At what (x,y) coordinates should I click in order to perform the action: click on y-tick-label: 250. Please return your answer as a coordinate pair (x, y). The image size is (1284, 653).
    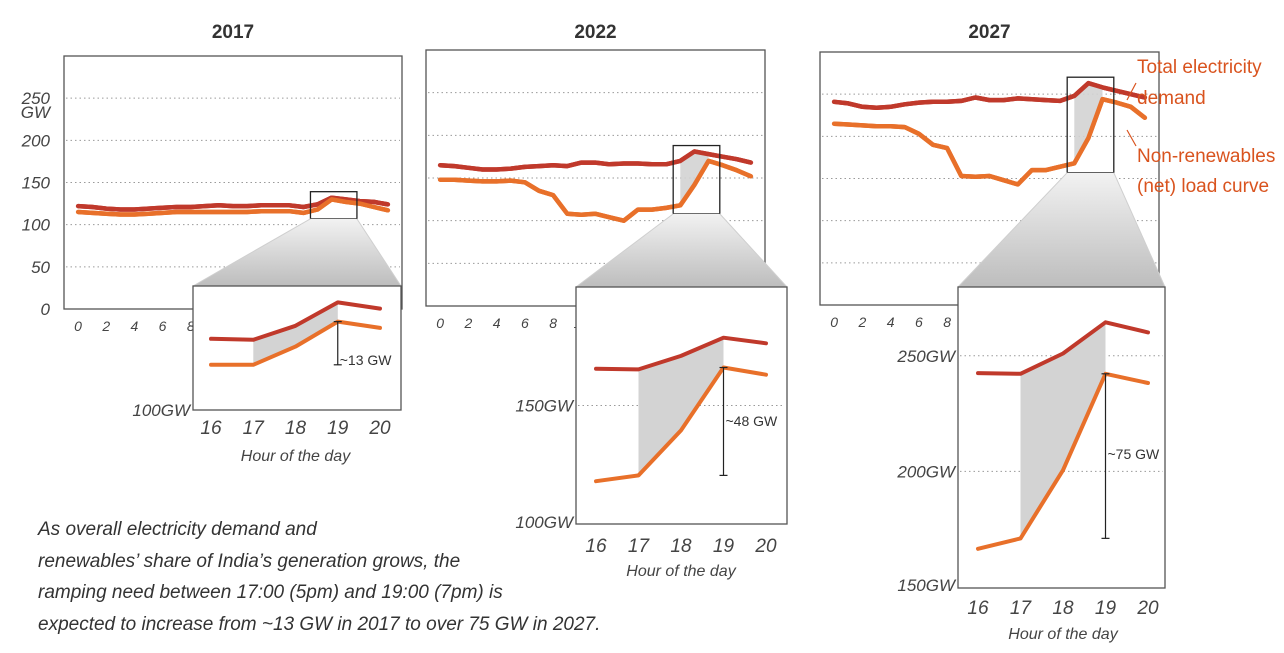
    Looking at the image, I should click on (36, 98).